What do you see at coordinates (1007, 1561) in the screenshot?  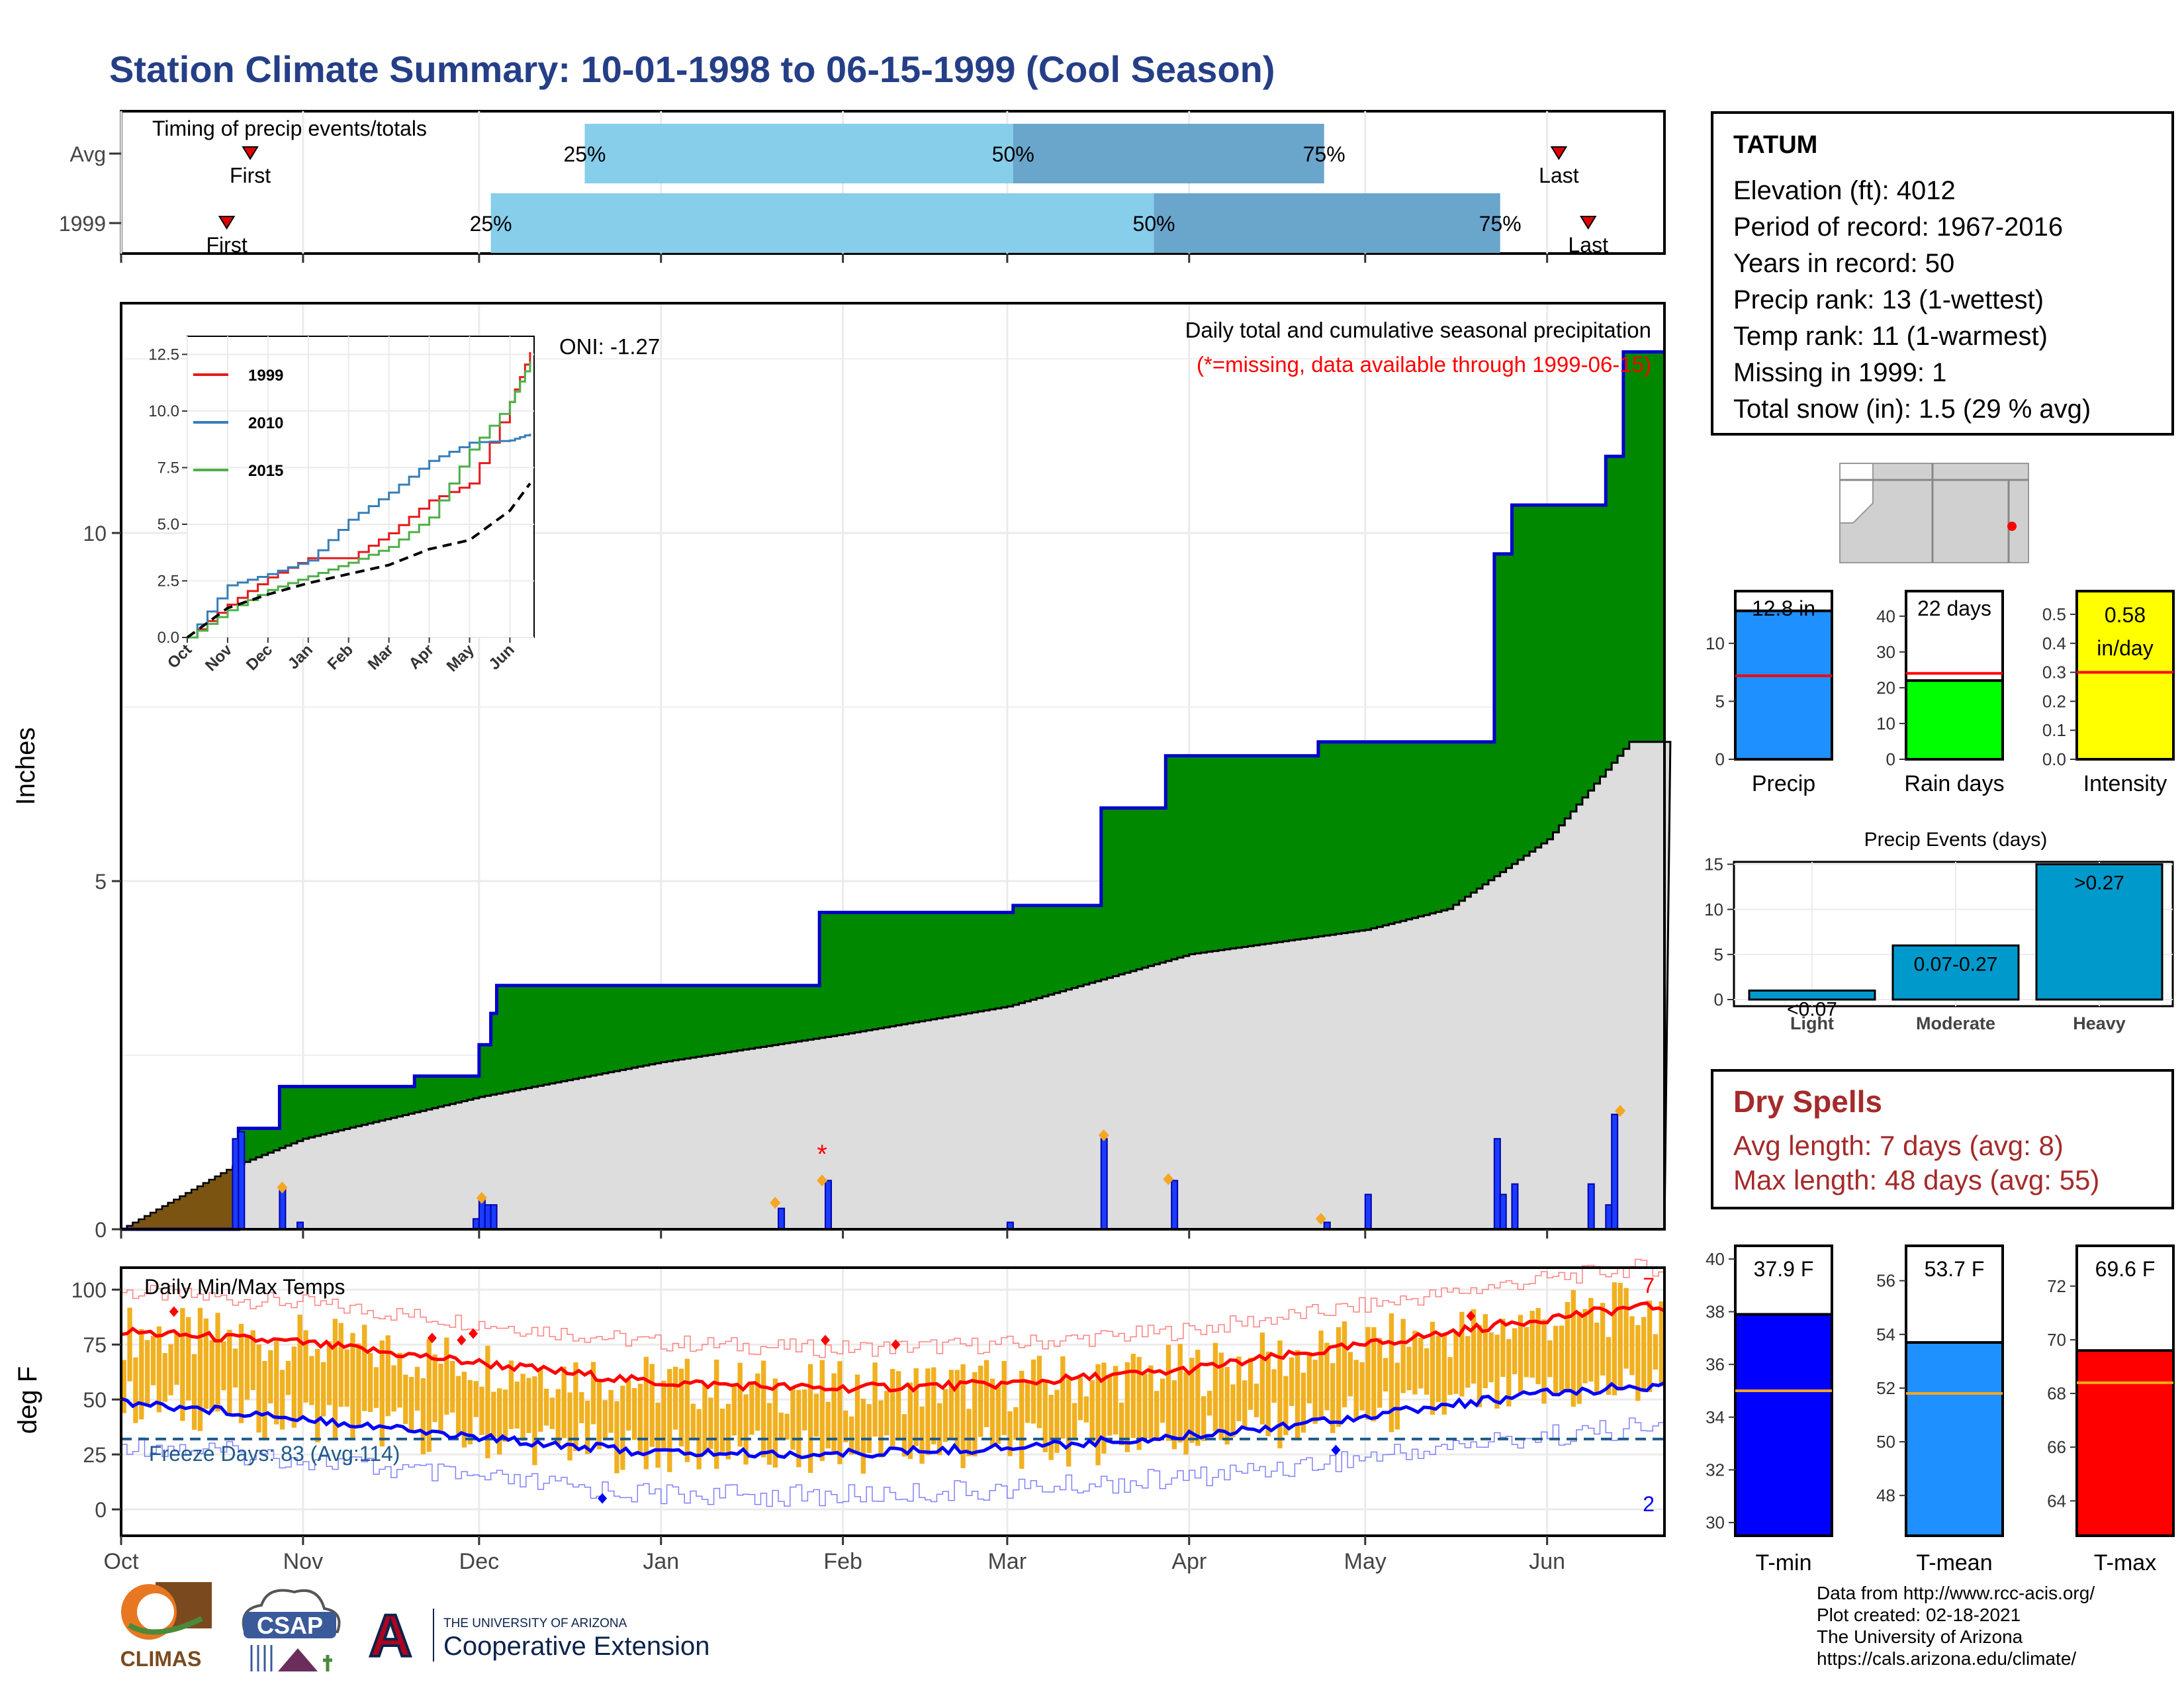 I see `month-label: Mar` at bounding box center [1007, 1561].